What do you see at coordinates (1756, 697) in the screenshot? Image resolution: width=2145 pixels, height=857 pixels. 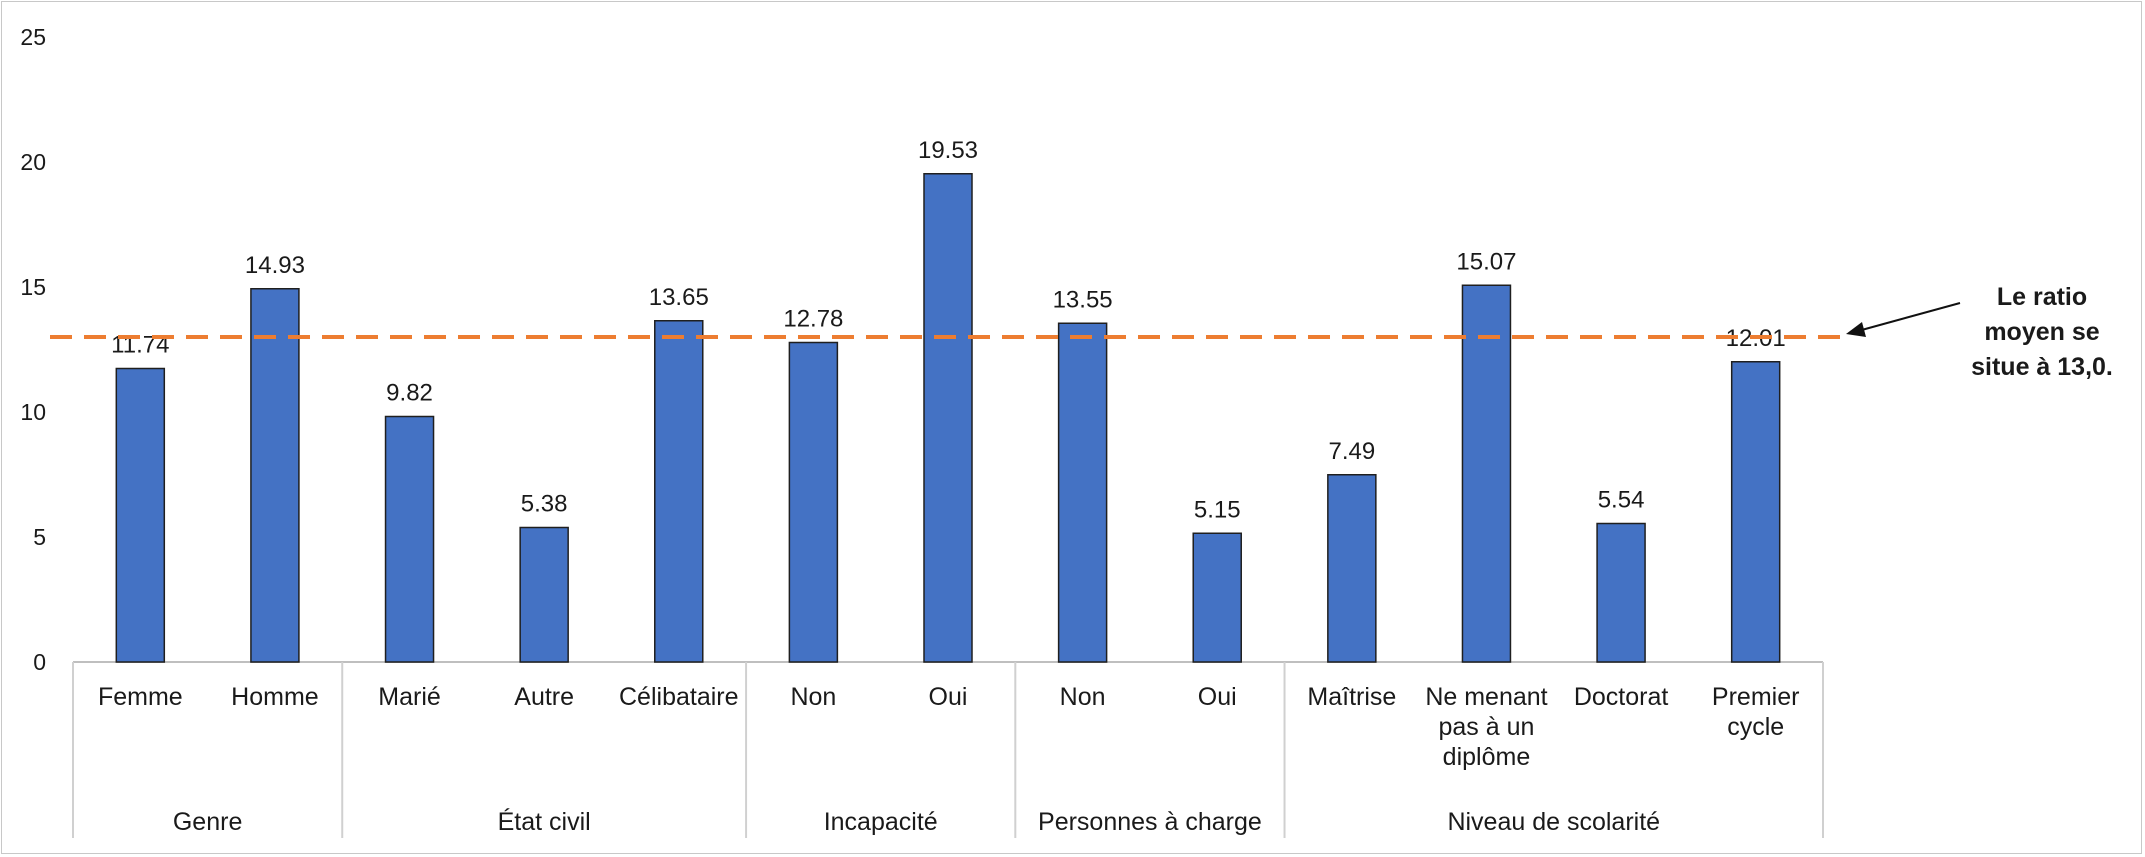 I see `category-label: Premier` at bounding box center [1756, 697].